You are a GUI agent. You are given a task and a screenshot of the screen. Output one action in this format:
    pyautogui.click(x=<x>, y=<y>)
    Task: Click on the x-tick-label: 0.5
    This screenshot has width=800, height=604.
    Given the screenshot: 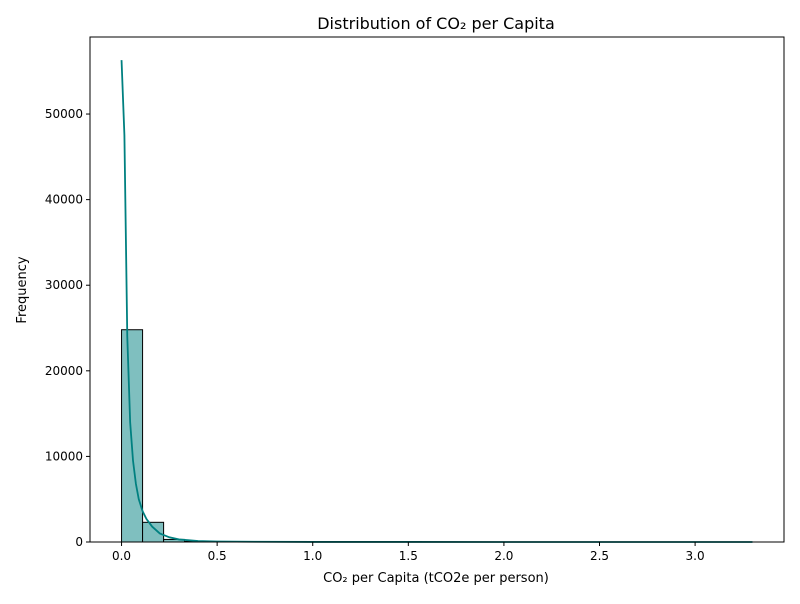 What is the action you would take?
    pyautogui.click(x=217, y=556)
    